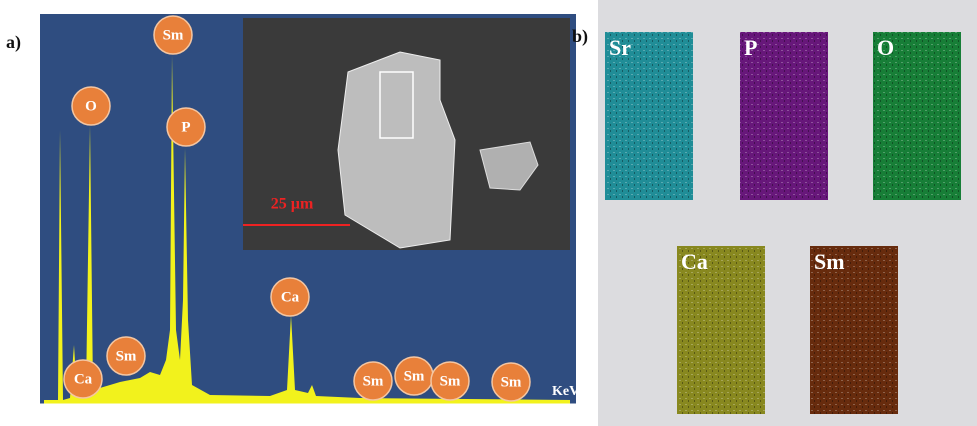 Image resolution: width=977 pixels, height=426 pixels. Describe the element at coordinates (694, 261) in the screenshot. I see `map-label: Ca` at that location.